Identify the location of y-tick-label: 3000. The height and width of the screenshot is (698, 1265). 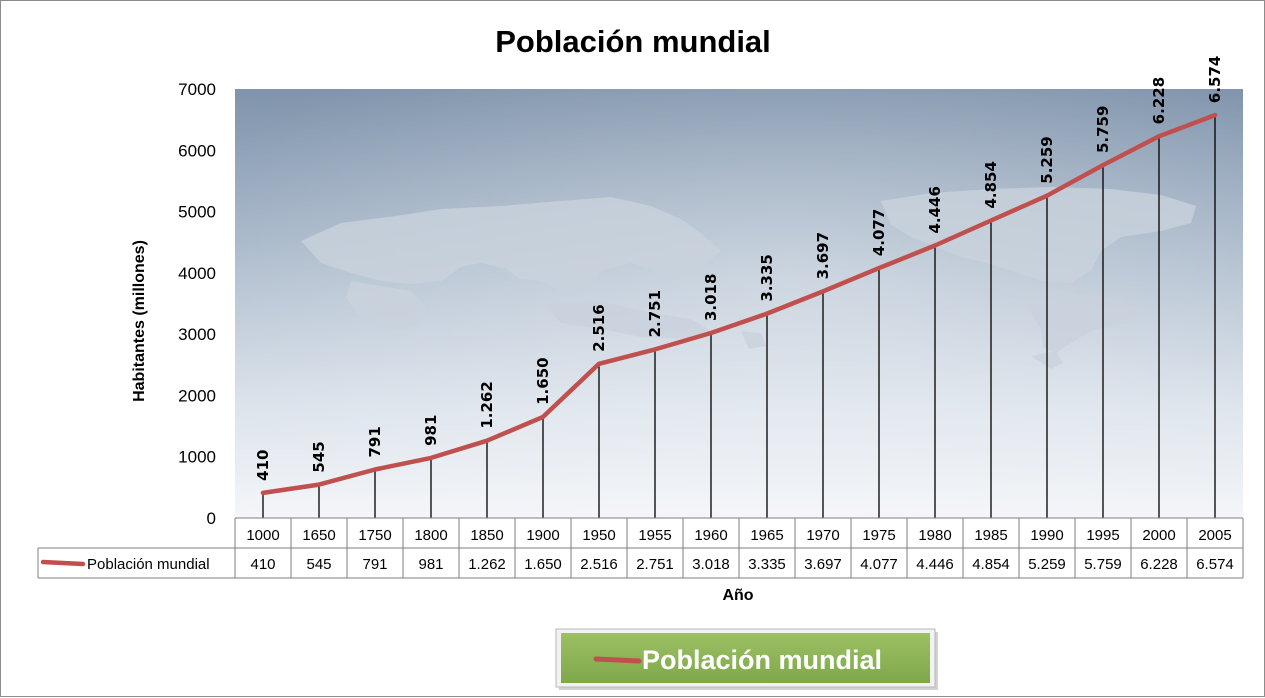
(197, 334).